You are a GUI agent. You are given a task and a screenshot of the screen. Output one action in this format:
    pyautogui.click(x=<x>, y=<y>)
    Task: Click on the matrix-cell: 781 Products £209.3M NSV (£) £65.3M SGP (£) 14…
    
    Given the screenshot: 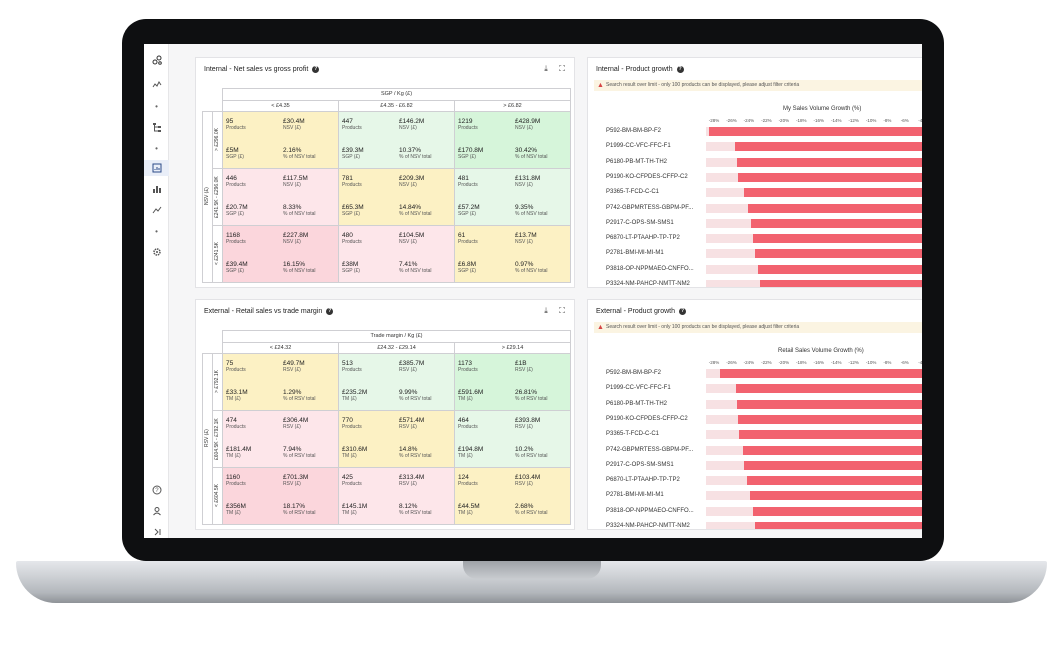 What is the action you would take?
    pyautogui.click(x=396, y=197)
    